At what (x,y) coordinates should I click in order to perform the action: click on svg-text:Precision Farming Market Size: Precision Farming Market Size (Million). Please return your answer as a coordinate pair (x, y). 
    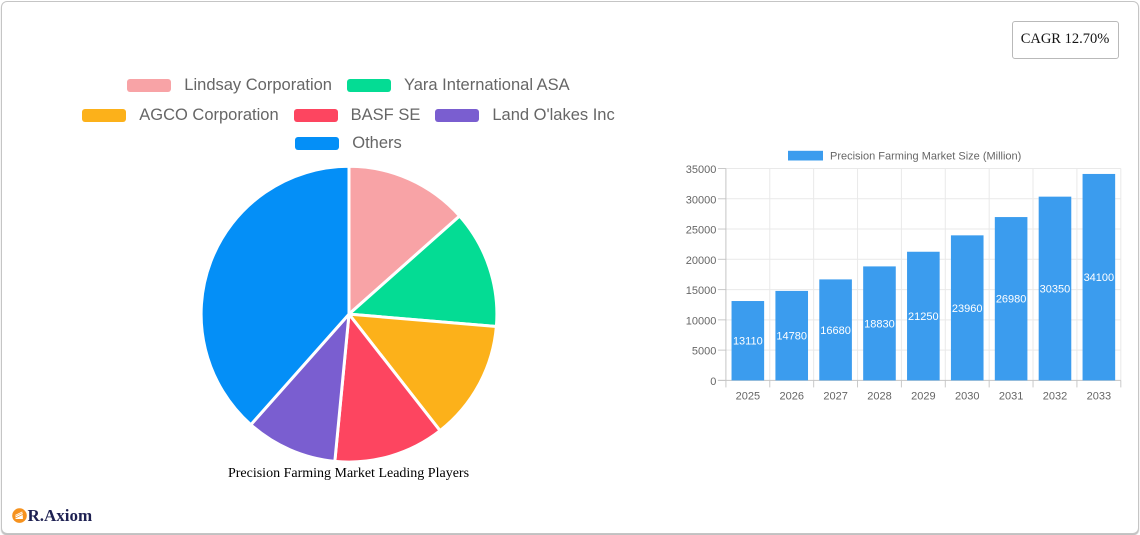
    Looking at the image, I should click on (925, 156).